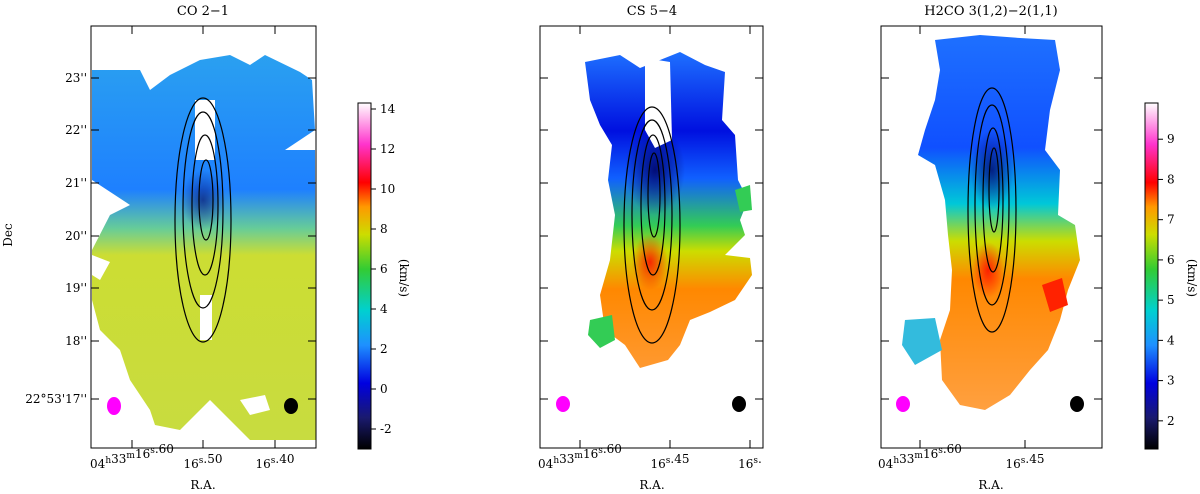 The image size is (1200, 494). What do you see at coordinates (56, 399) in the screenshot?
I see `tick-label: 22°53'17''` at bounding box center [56, 399].